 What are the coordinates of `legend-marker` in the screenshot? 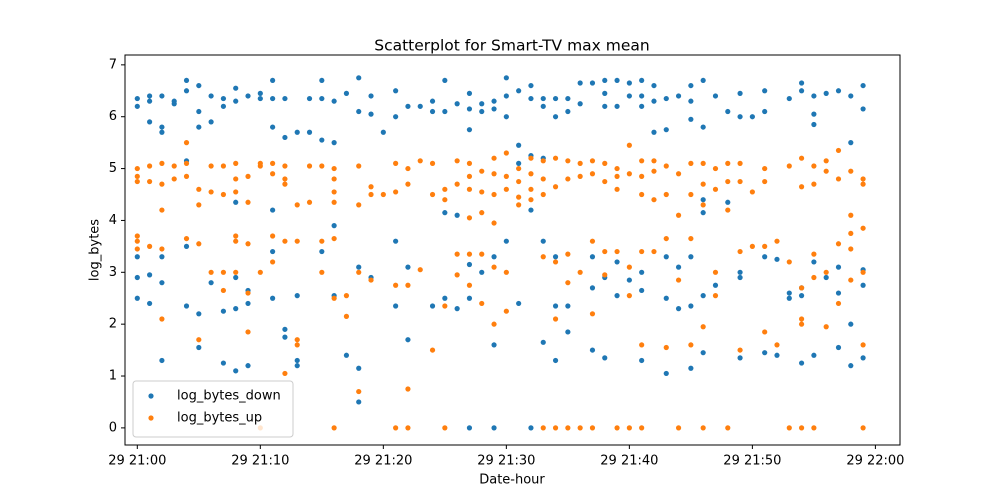 It's located at (151, 418).